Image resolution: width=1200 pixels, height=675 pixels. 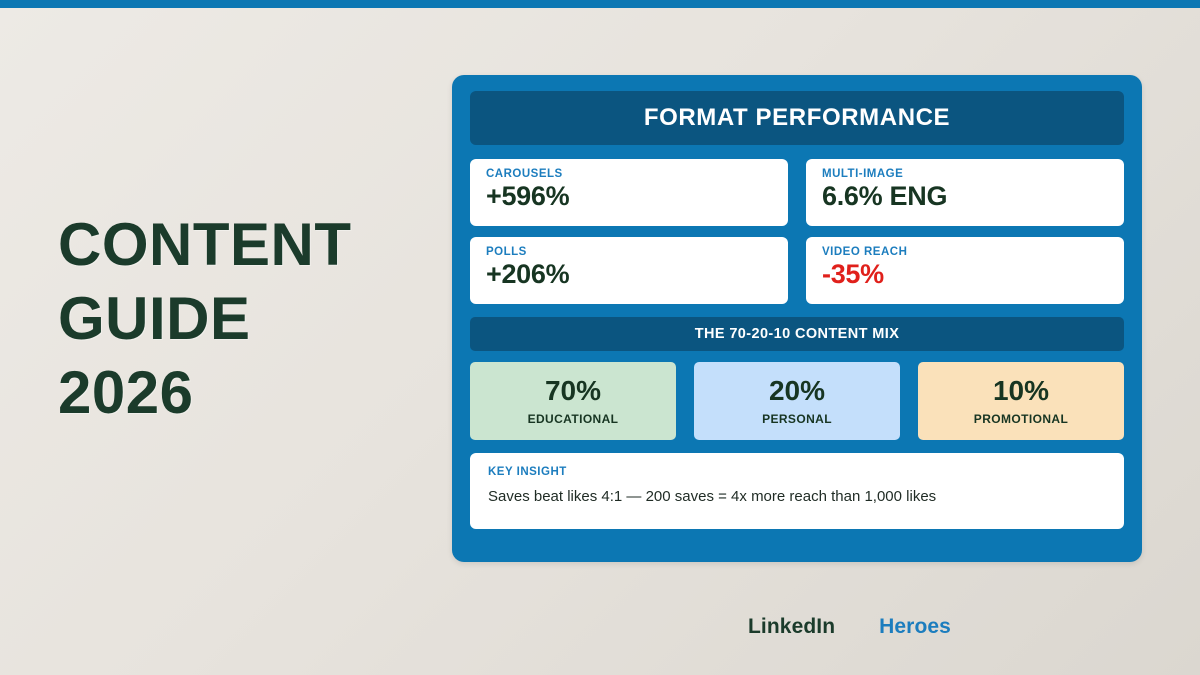 I want to click on content-mix-header: THE 70-20-10 CONTENT MIX, so click(x=797, y=334).